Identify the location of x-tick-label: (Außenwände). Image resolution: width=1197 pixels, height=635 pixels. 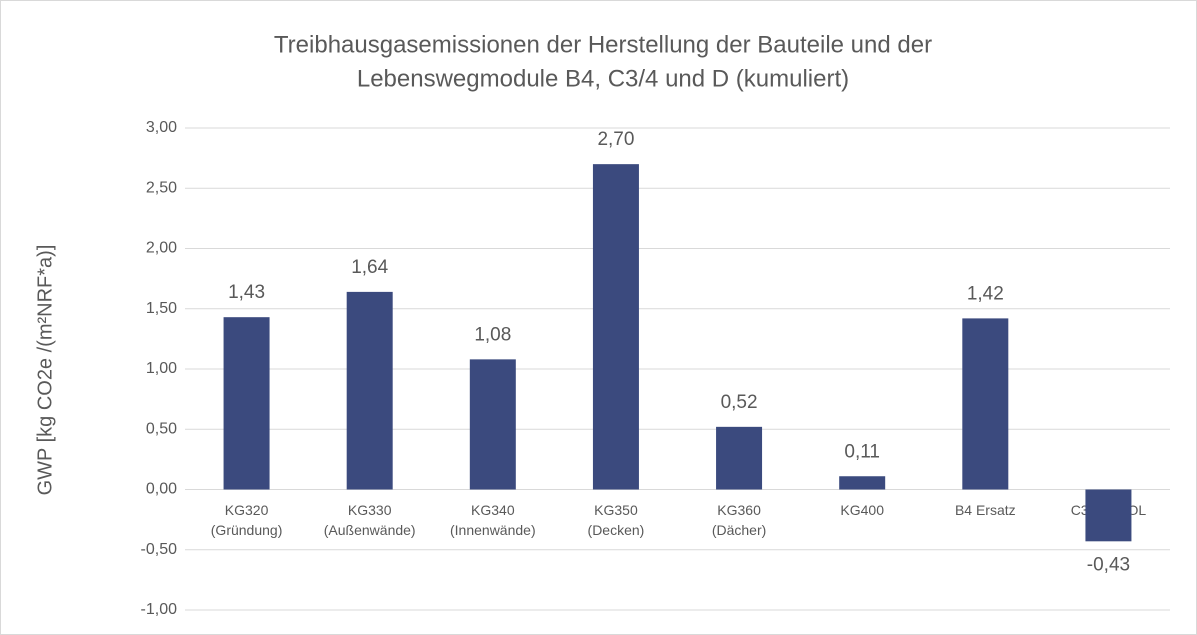
(370, 530).